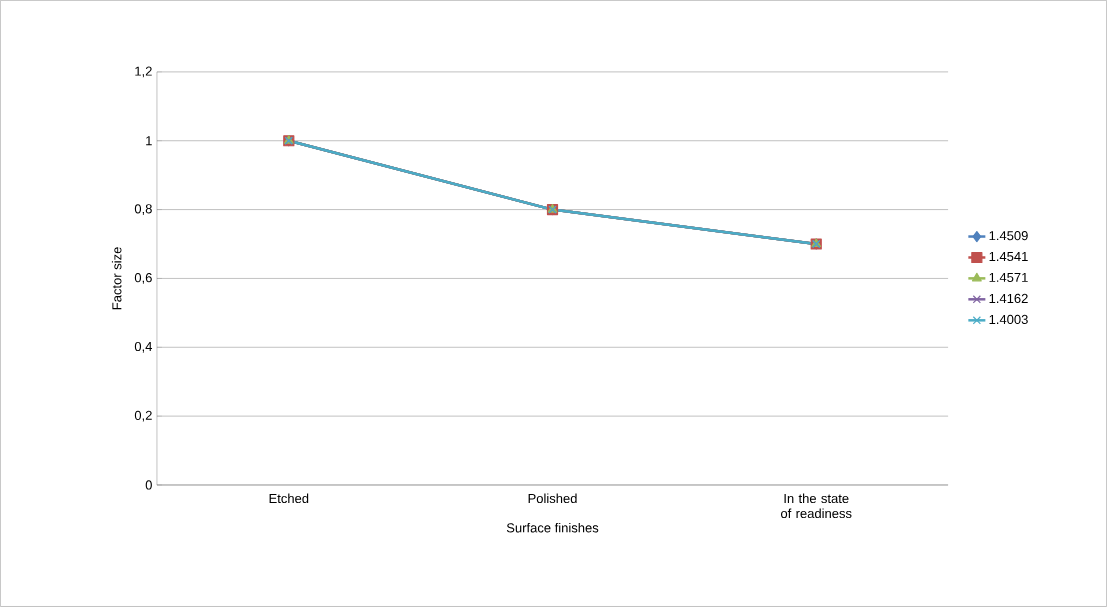 The height and width of the screenshot is (607, 1107). I want to click on legend-label: 1.4509, so click(1008, 236).